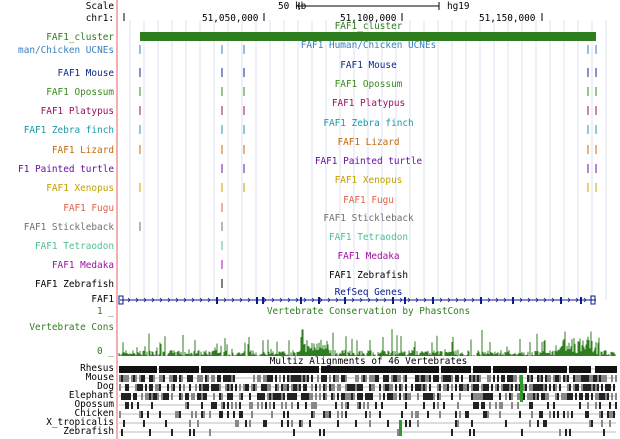 This screenshot has height=439, width=620. Describe the element at coordinates (74, 246) in the screenshot. I see `track-label: FAF1 Tetraodon` at that location.